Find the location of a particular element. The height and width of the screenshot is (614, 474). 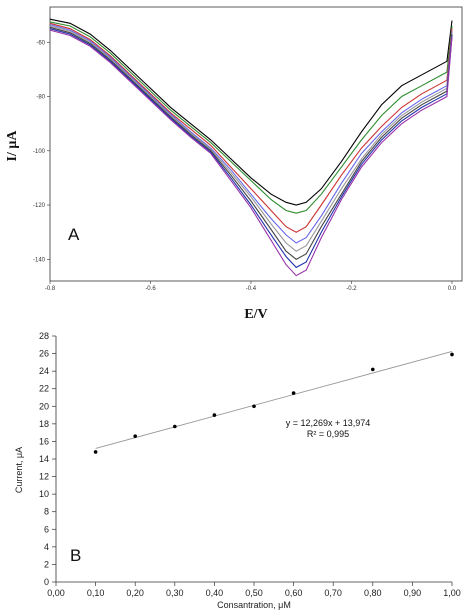

panel-b-equation: y = 12,269x + 13,974 is located at coordinates (328, 423).